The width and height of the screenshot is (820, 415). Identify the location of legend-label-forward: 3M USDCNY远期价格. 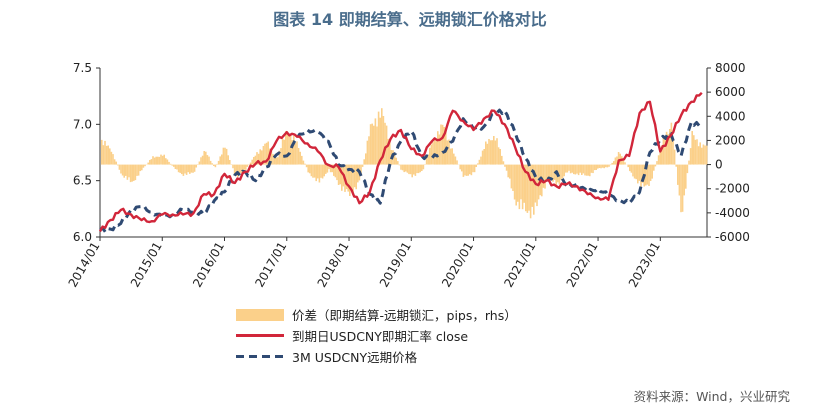
(355, 357).